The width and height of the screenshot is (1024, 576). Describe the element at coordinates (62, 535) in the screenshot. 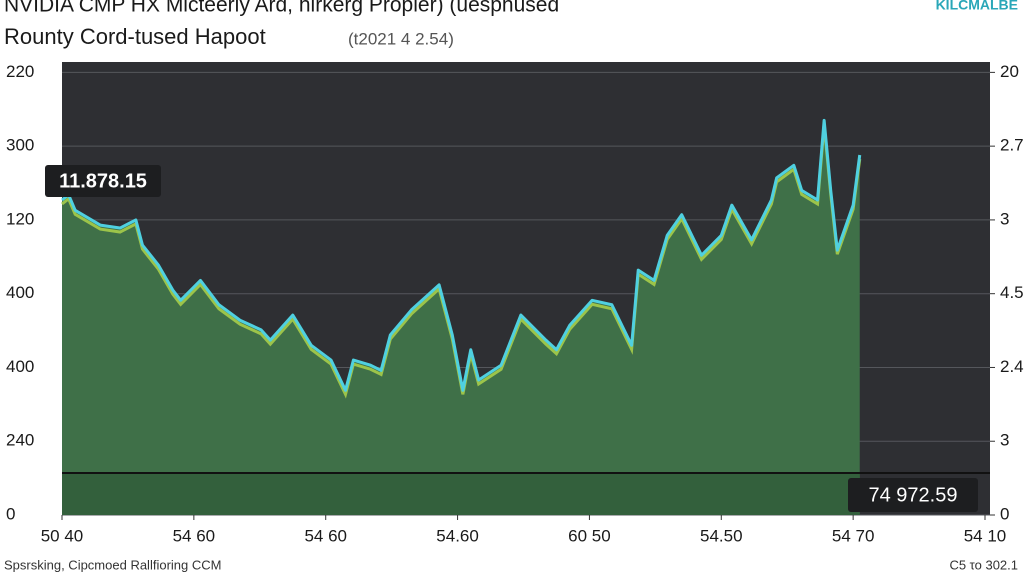

I see `x-tick-label: 50 40` at that location.